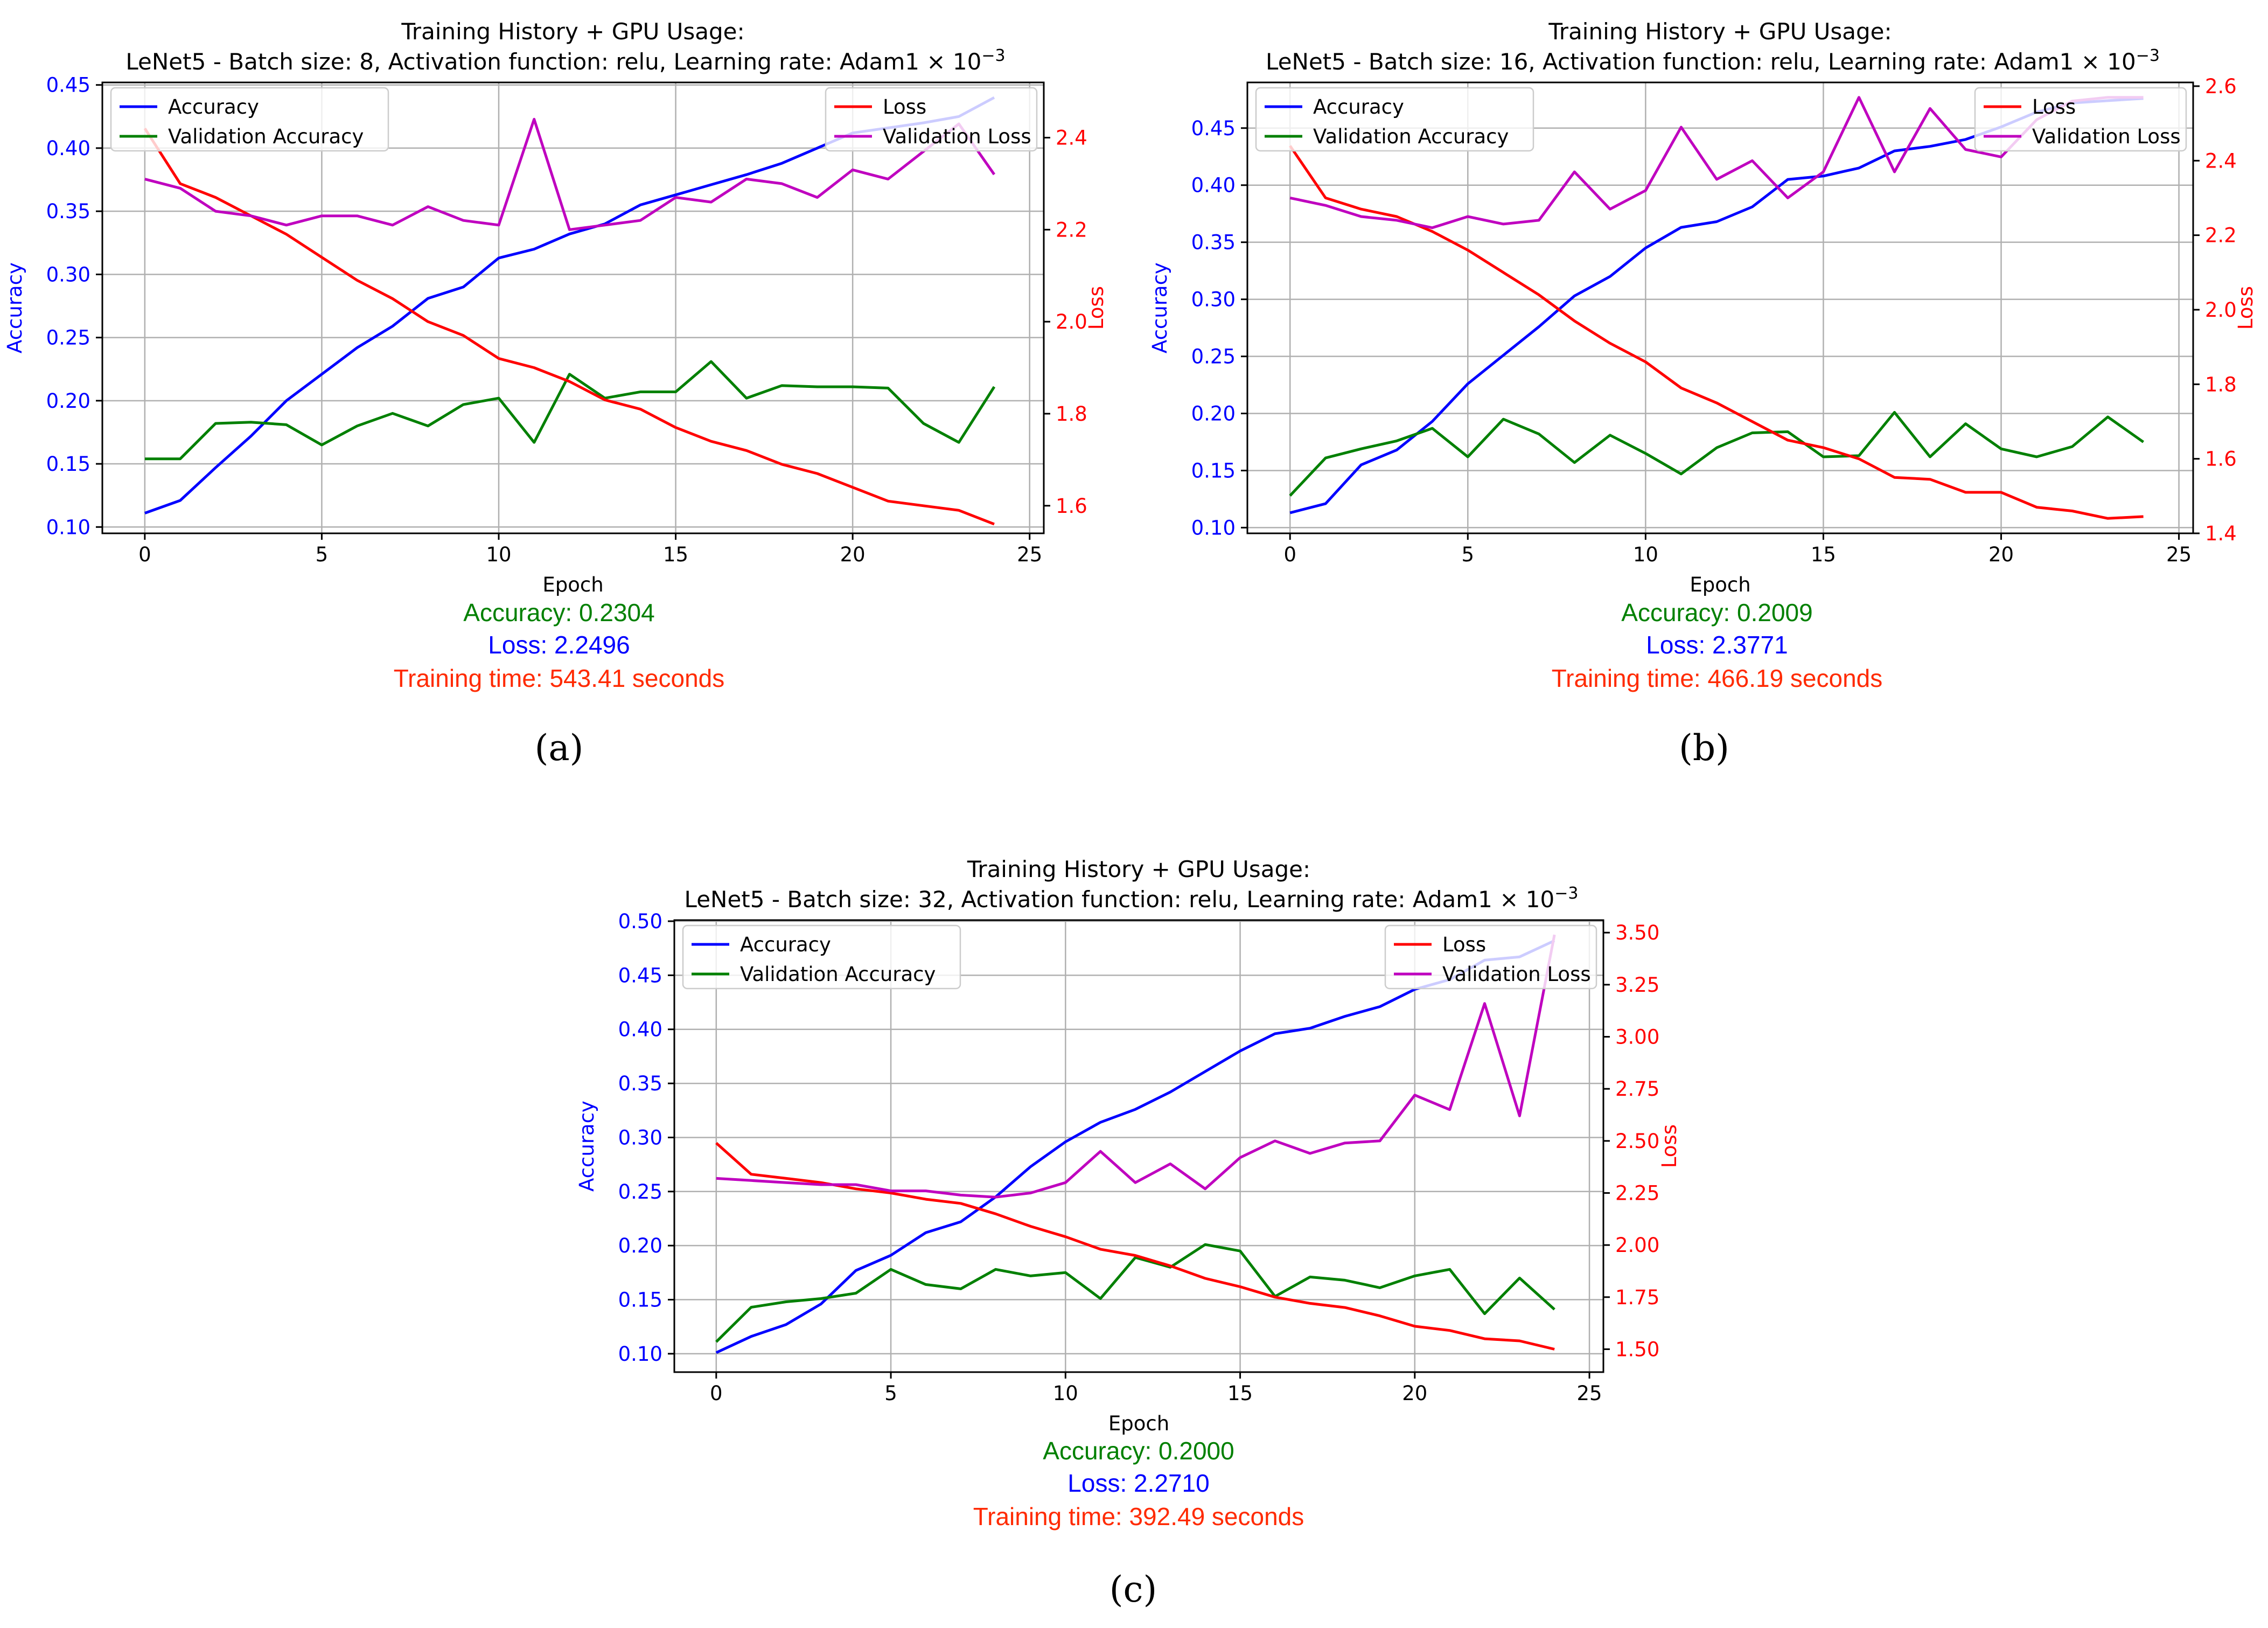 This screenshot has width=2268, height=1628. I want to click on y2-tick-label: 2.4, so click(1071, 137).